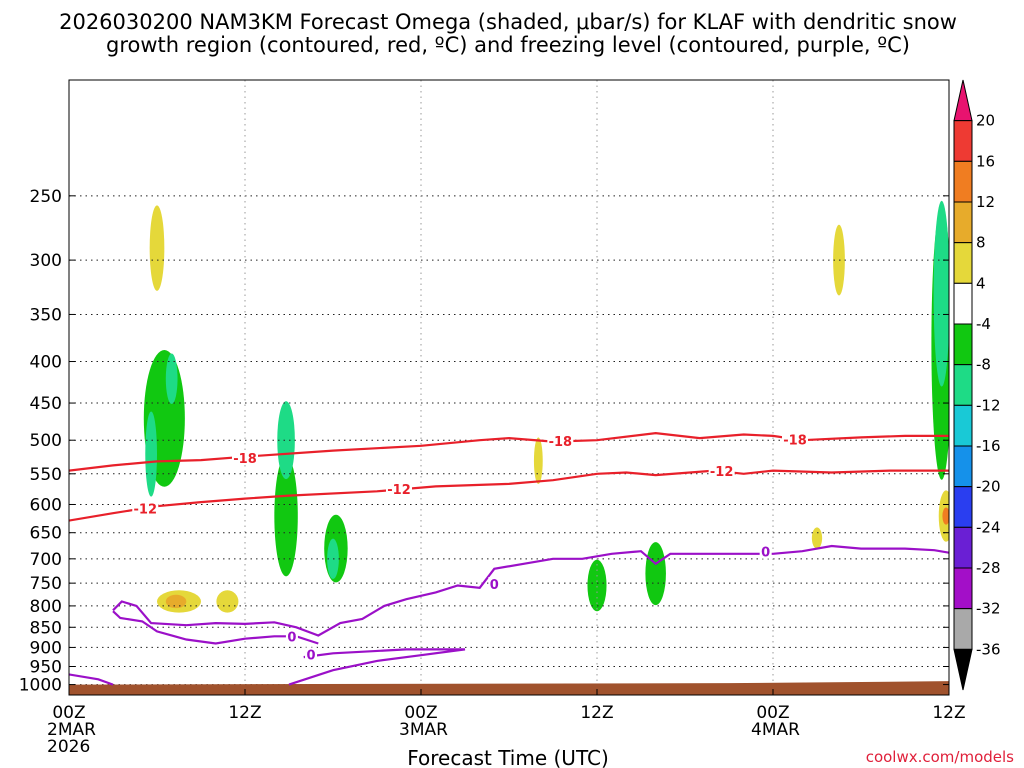 This screenshot has height=768, width=1024. I want to click on x-tick-label-48-0: 00Z, so click(772, 713).